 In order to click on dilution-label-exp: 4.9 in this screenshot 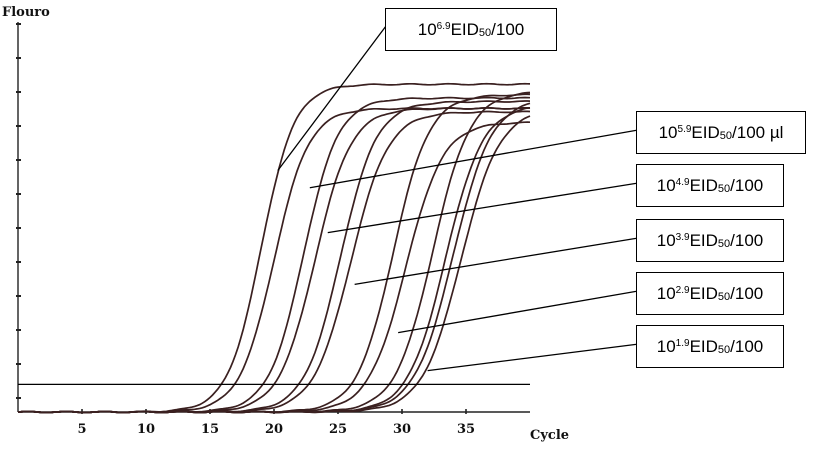, I will do `click(682, 182)`.